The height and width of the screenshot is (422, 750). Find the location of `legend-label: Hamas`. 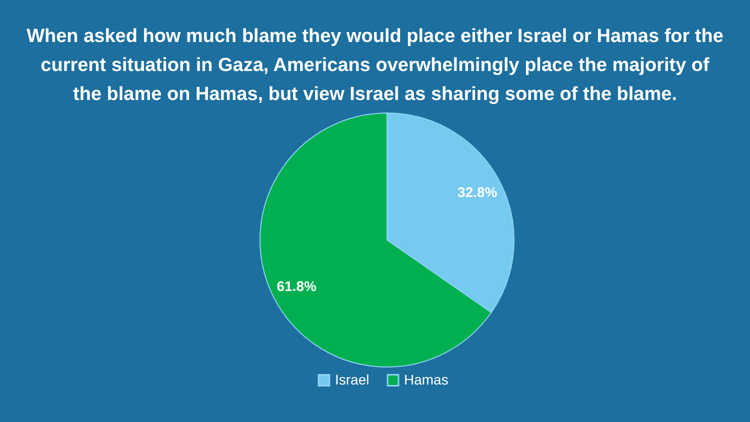

legend-label: Hamas is located at coordinates (426, 379).